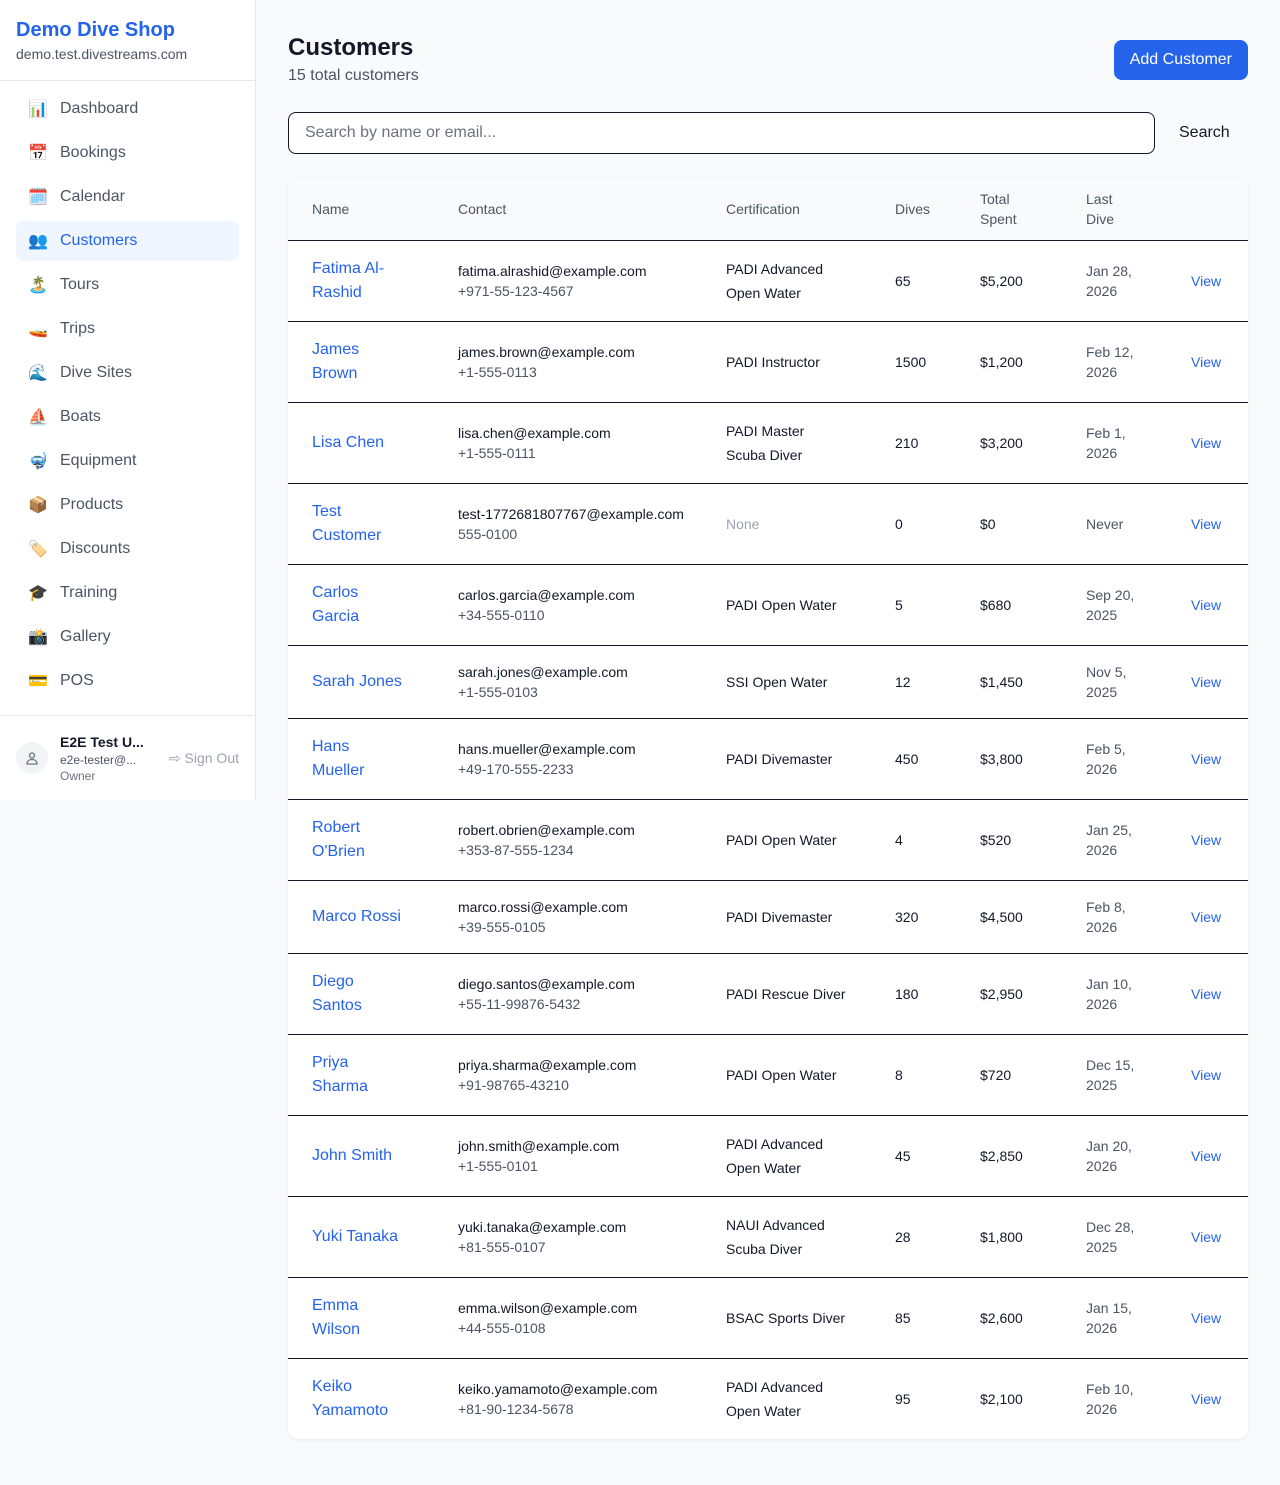  What do you see at coordinates (38, 461) in the screenshot?
I see `diving-mask-icon: 🤿` at bounding box center [38, 461].